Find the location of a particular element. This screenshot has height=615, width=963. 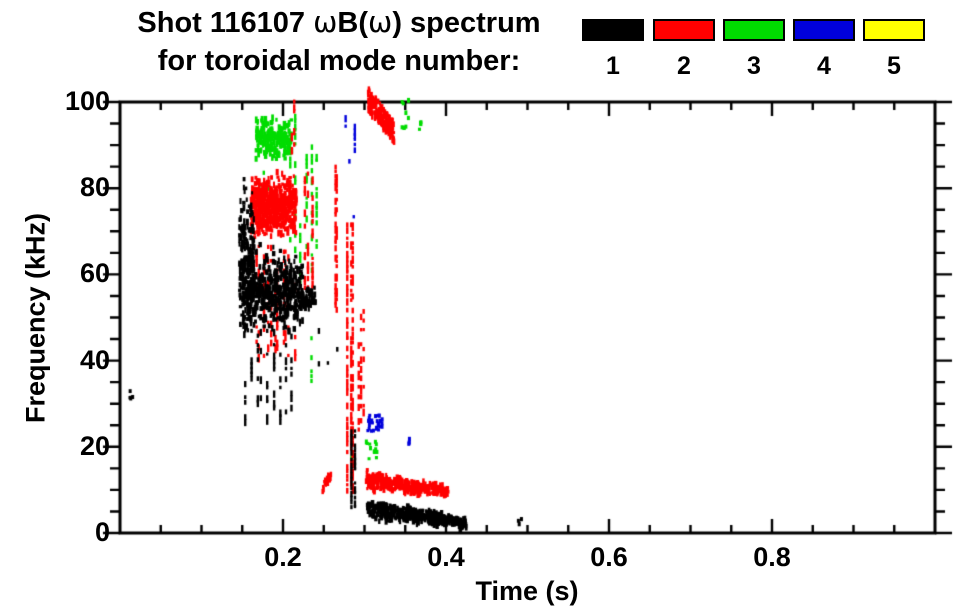

x-tick-label: 0.4 is located at coordinates (446, 557).